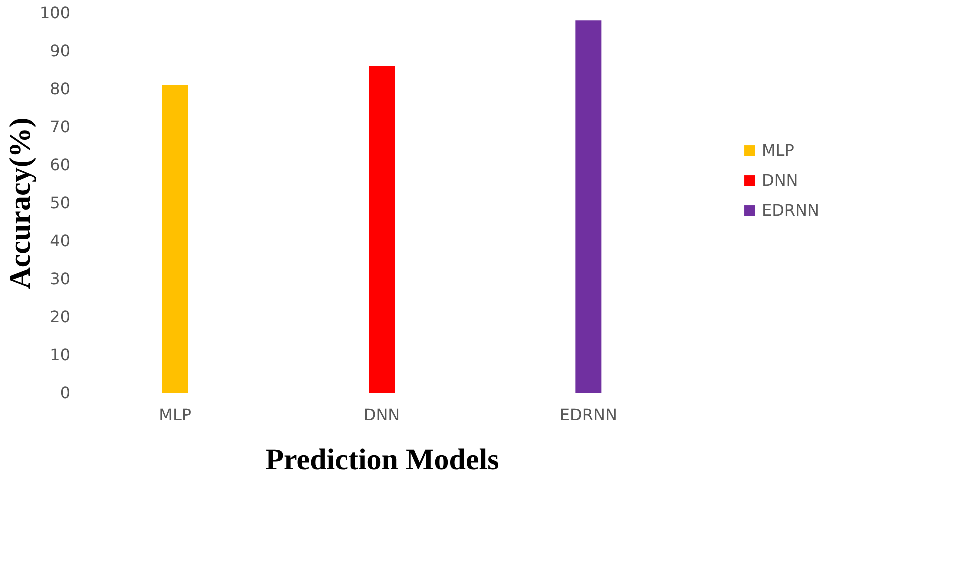  What do you see at coordinates (778, 150) in the screenshot?
I see `legend-label: MLP` at bounding box center [778, 150].